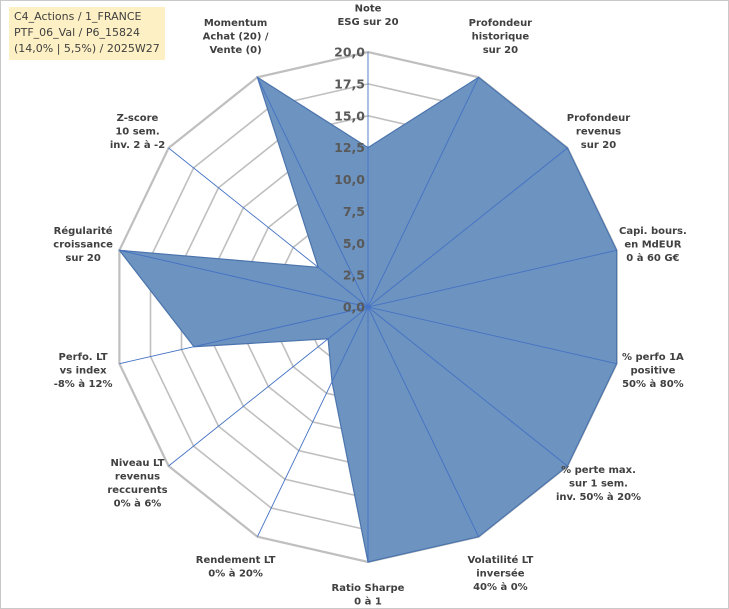 The image size is (729, 609). What do you see at coordinates (83, 357) in the screenshot?
I see `axis-label-line: Perfo. LT` at bounding box center [83, 357].